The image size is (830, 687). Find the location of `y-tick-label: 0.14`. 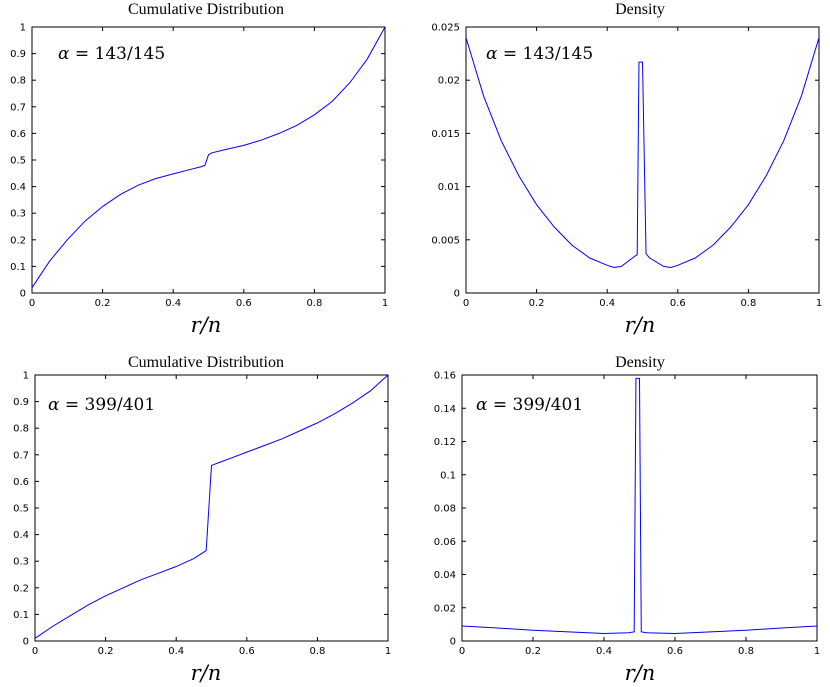

y-tick-label: 0.14 is located at coordinates (445, 409).